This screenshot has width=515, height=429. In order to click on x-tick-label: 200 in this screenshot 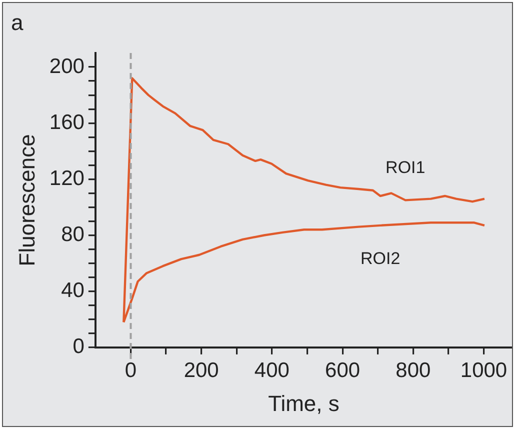, I will do `click(201, 370)`.